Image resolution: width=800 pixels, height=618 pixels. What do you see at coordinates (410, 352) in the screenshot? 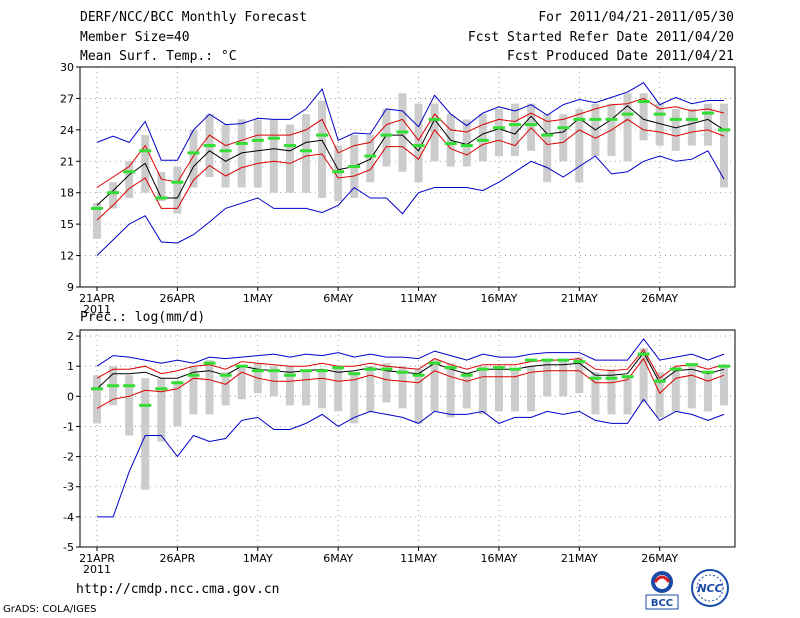
I see `prec-series-max` at bounding box center [410, 352].